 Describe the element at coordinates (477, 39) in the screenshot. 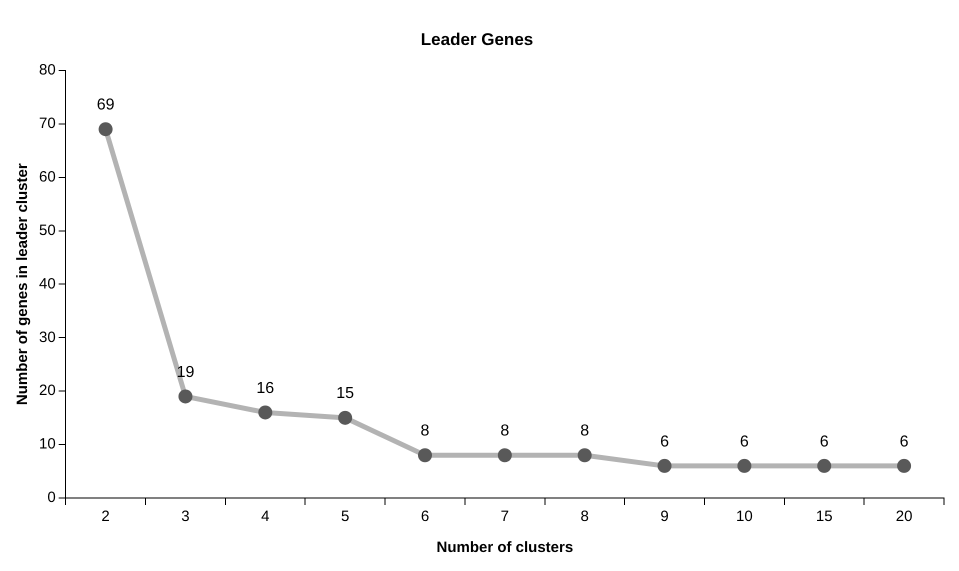

I see `chart-title: Leader Genes` at that location.